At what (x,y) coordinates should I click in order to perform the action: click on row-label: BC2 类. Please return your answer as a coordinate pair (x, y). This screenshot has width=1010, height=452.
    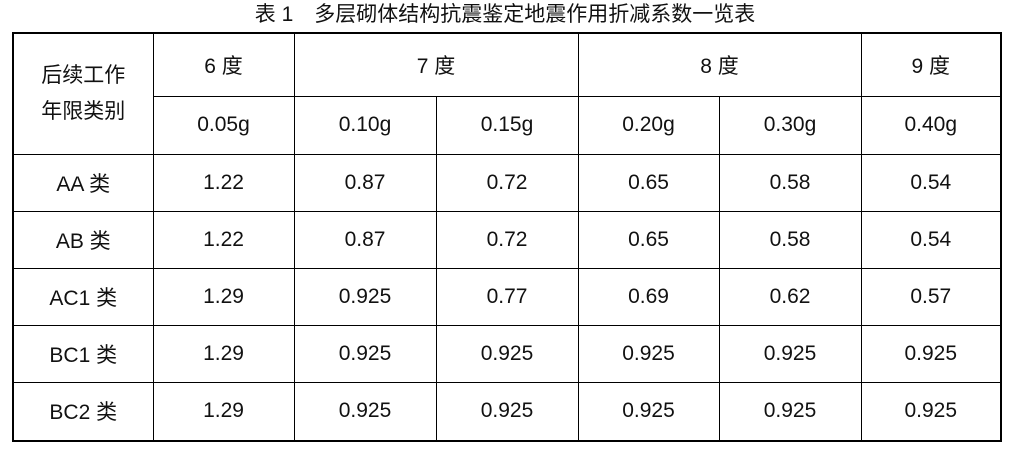
    Looking at the image, I should click on (83, 411).